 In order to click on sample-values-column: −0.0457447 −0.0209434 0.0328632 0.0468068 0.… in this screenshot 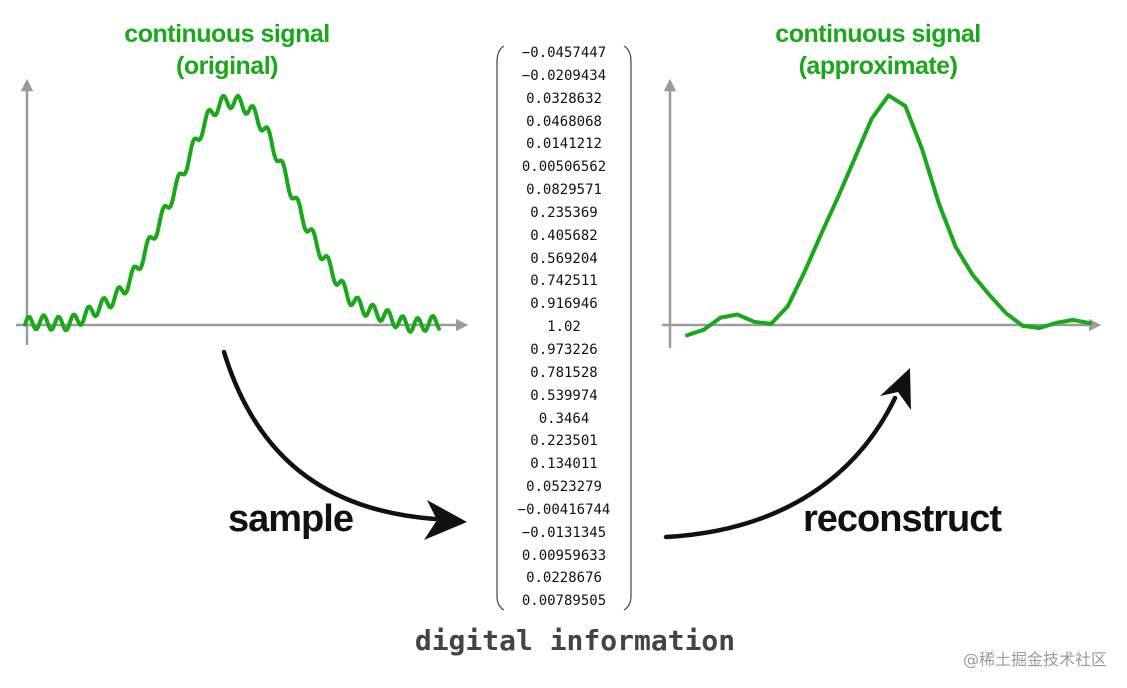, I will do `click(564, 327)`.